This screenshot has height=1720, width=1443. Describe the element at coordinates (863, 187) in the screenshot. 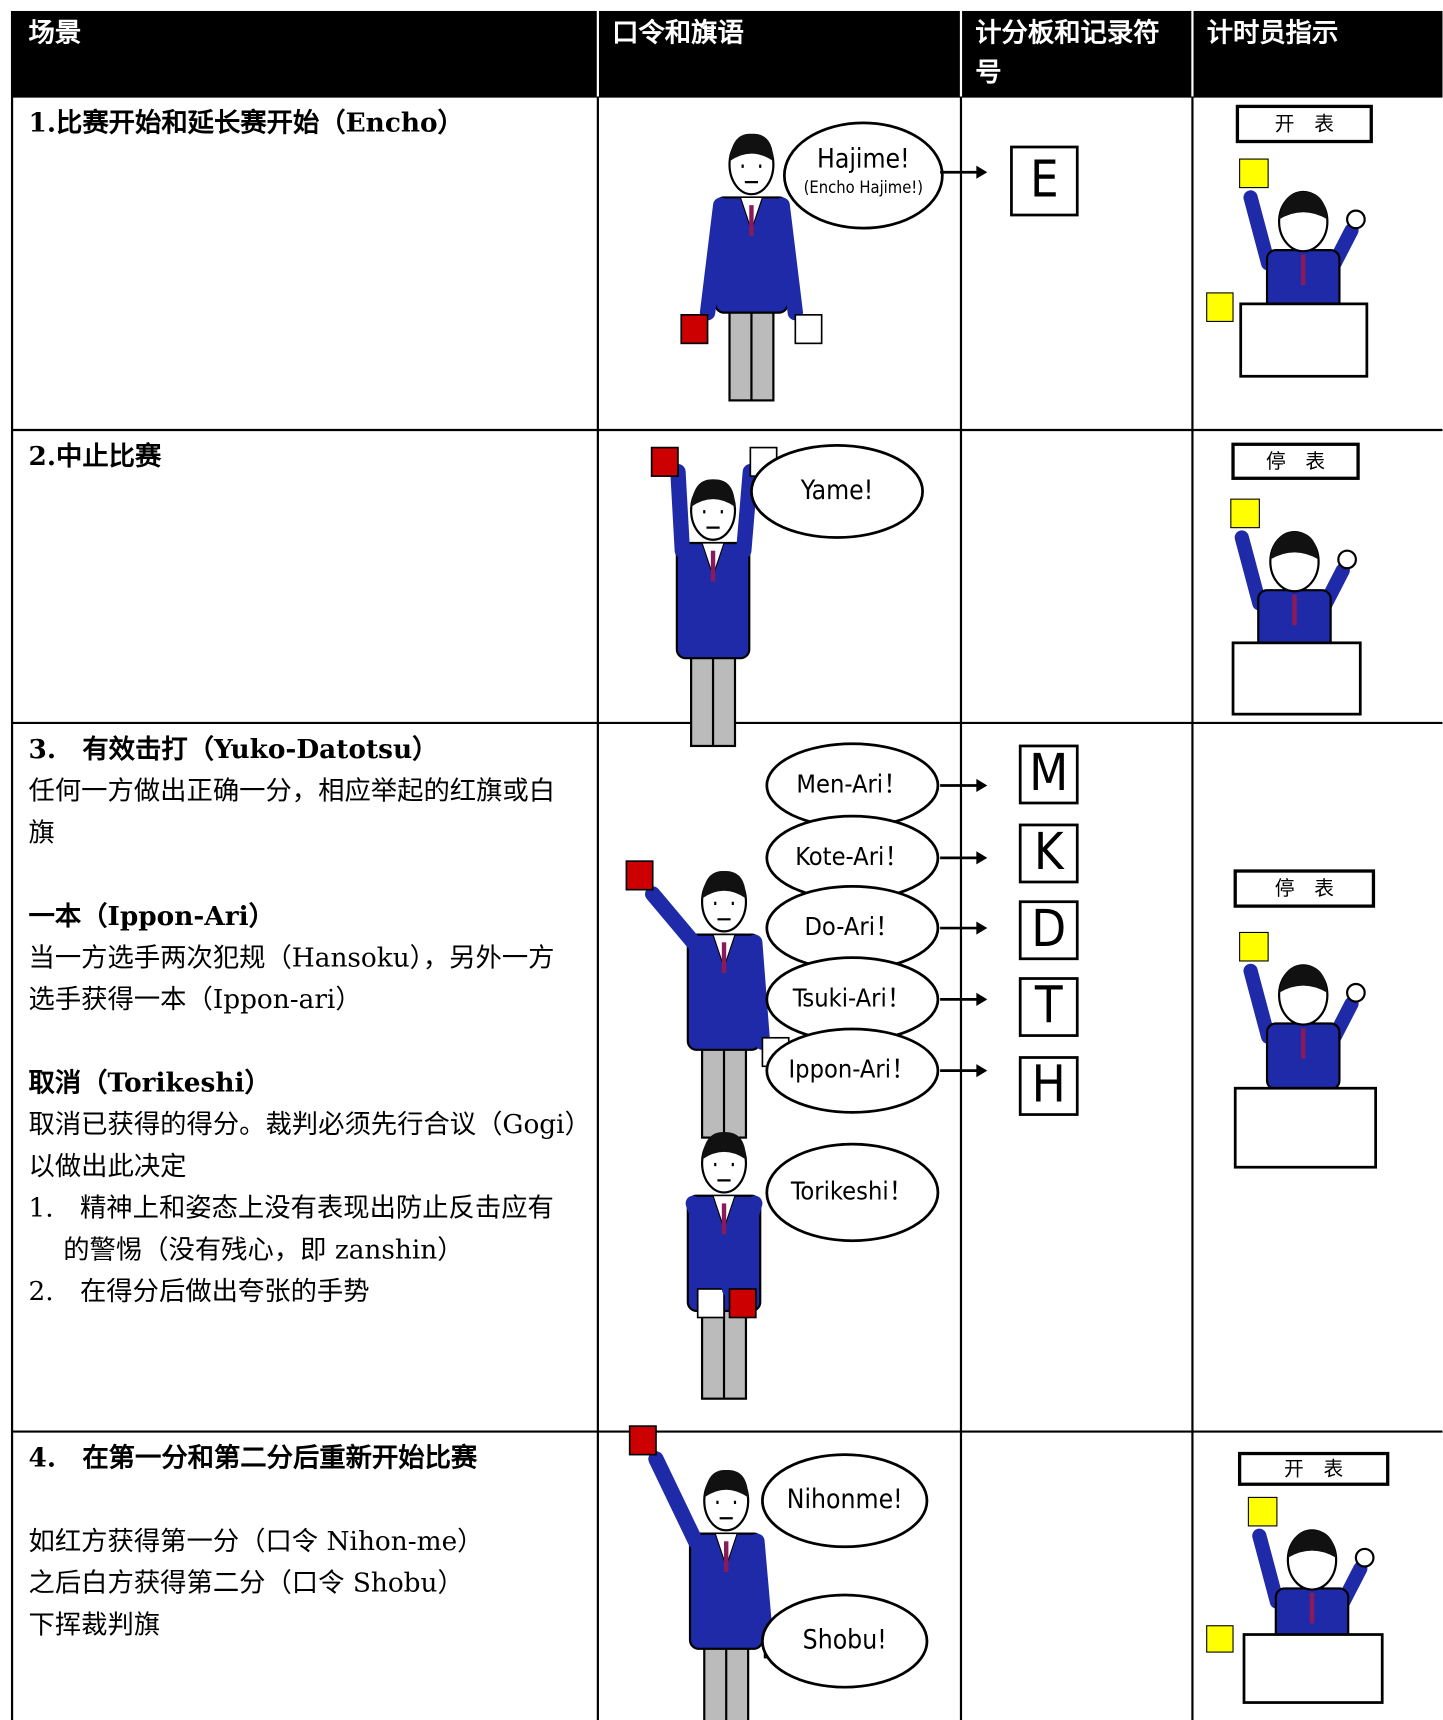

I see `speech-text: (Encho Hajime!)` at that location.